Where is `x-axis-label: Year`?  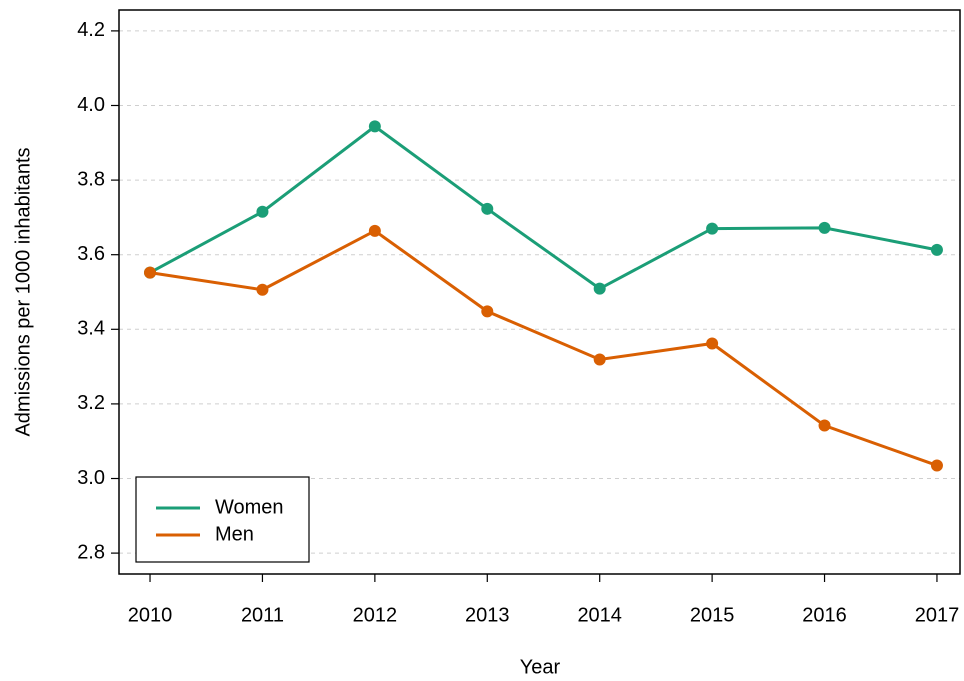
x-axis-label: Year is located at coordinates (540, 667).